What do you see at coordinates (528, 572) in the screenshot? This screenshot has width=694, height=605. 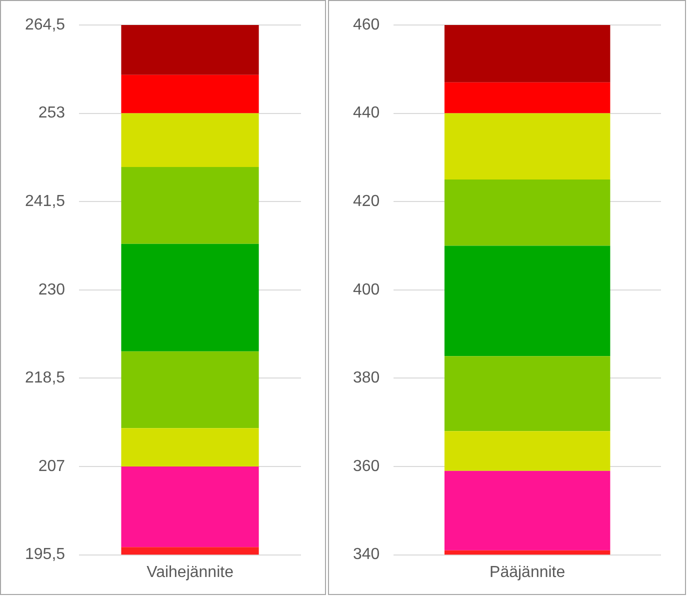 I see `x-tick-label: Pääjännite` at bounding box center [528, 572].